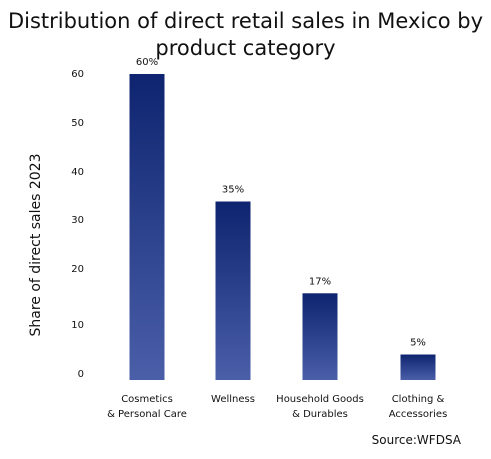 This screenshot has height=459, width=491. Describe the element at coordinates (418, 399) in the screenshot. I see `x-tick-label-3-0: Clothing &` at that location.